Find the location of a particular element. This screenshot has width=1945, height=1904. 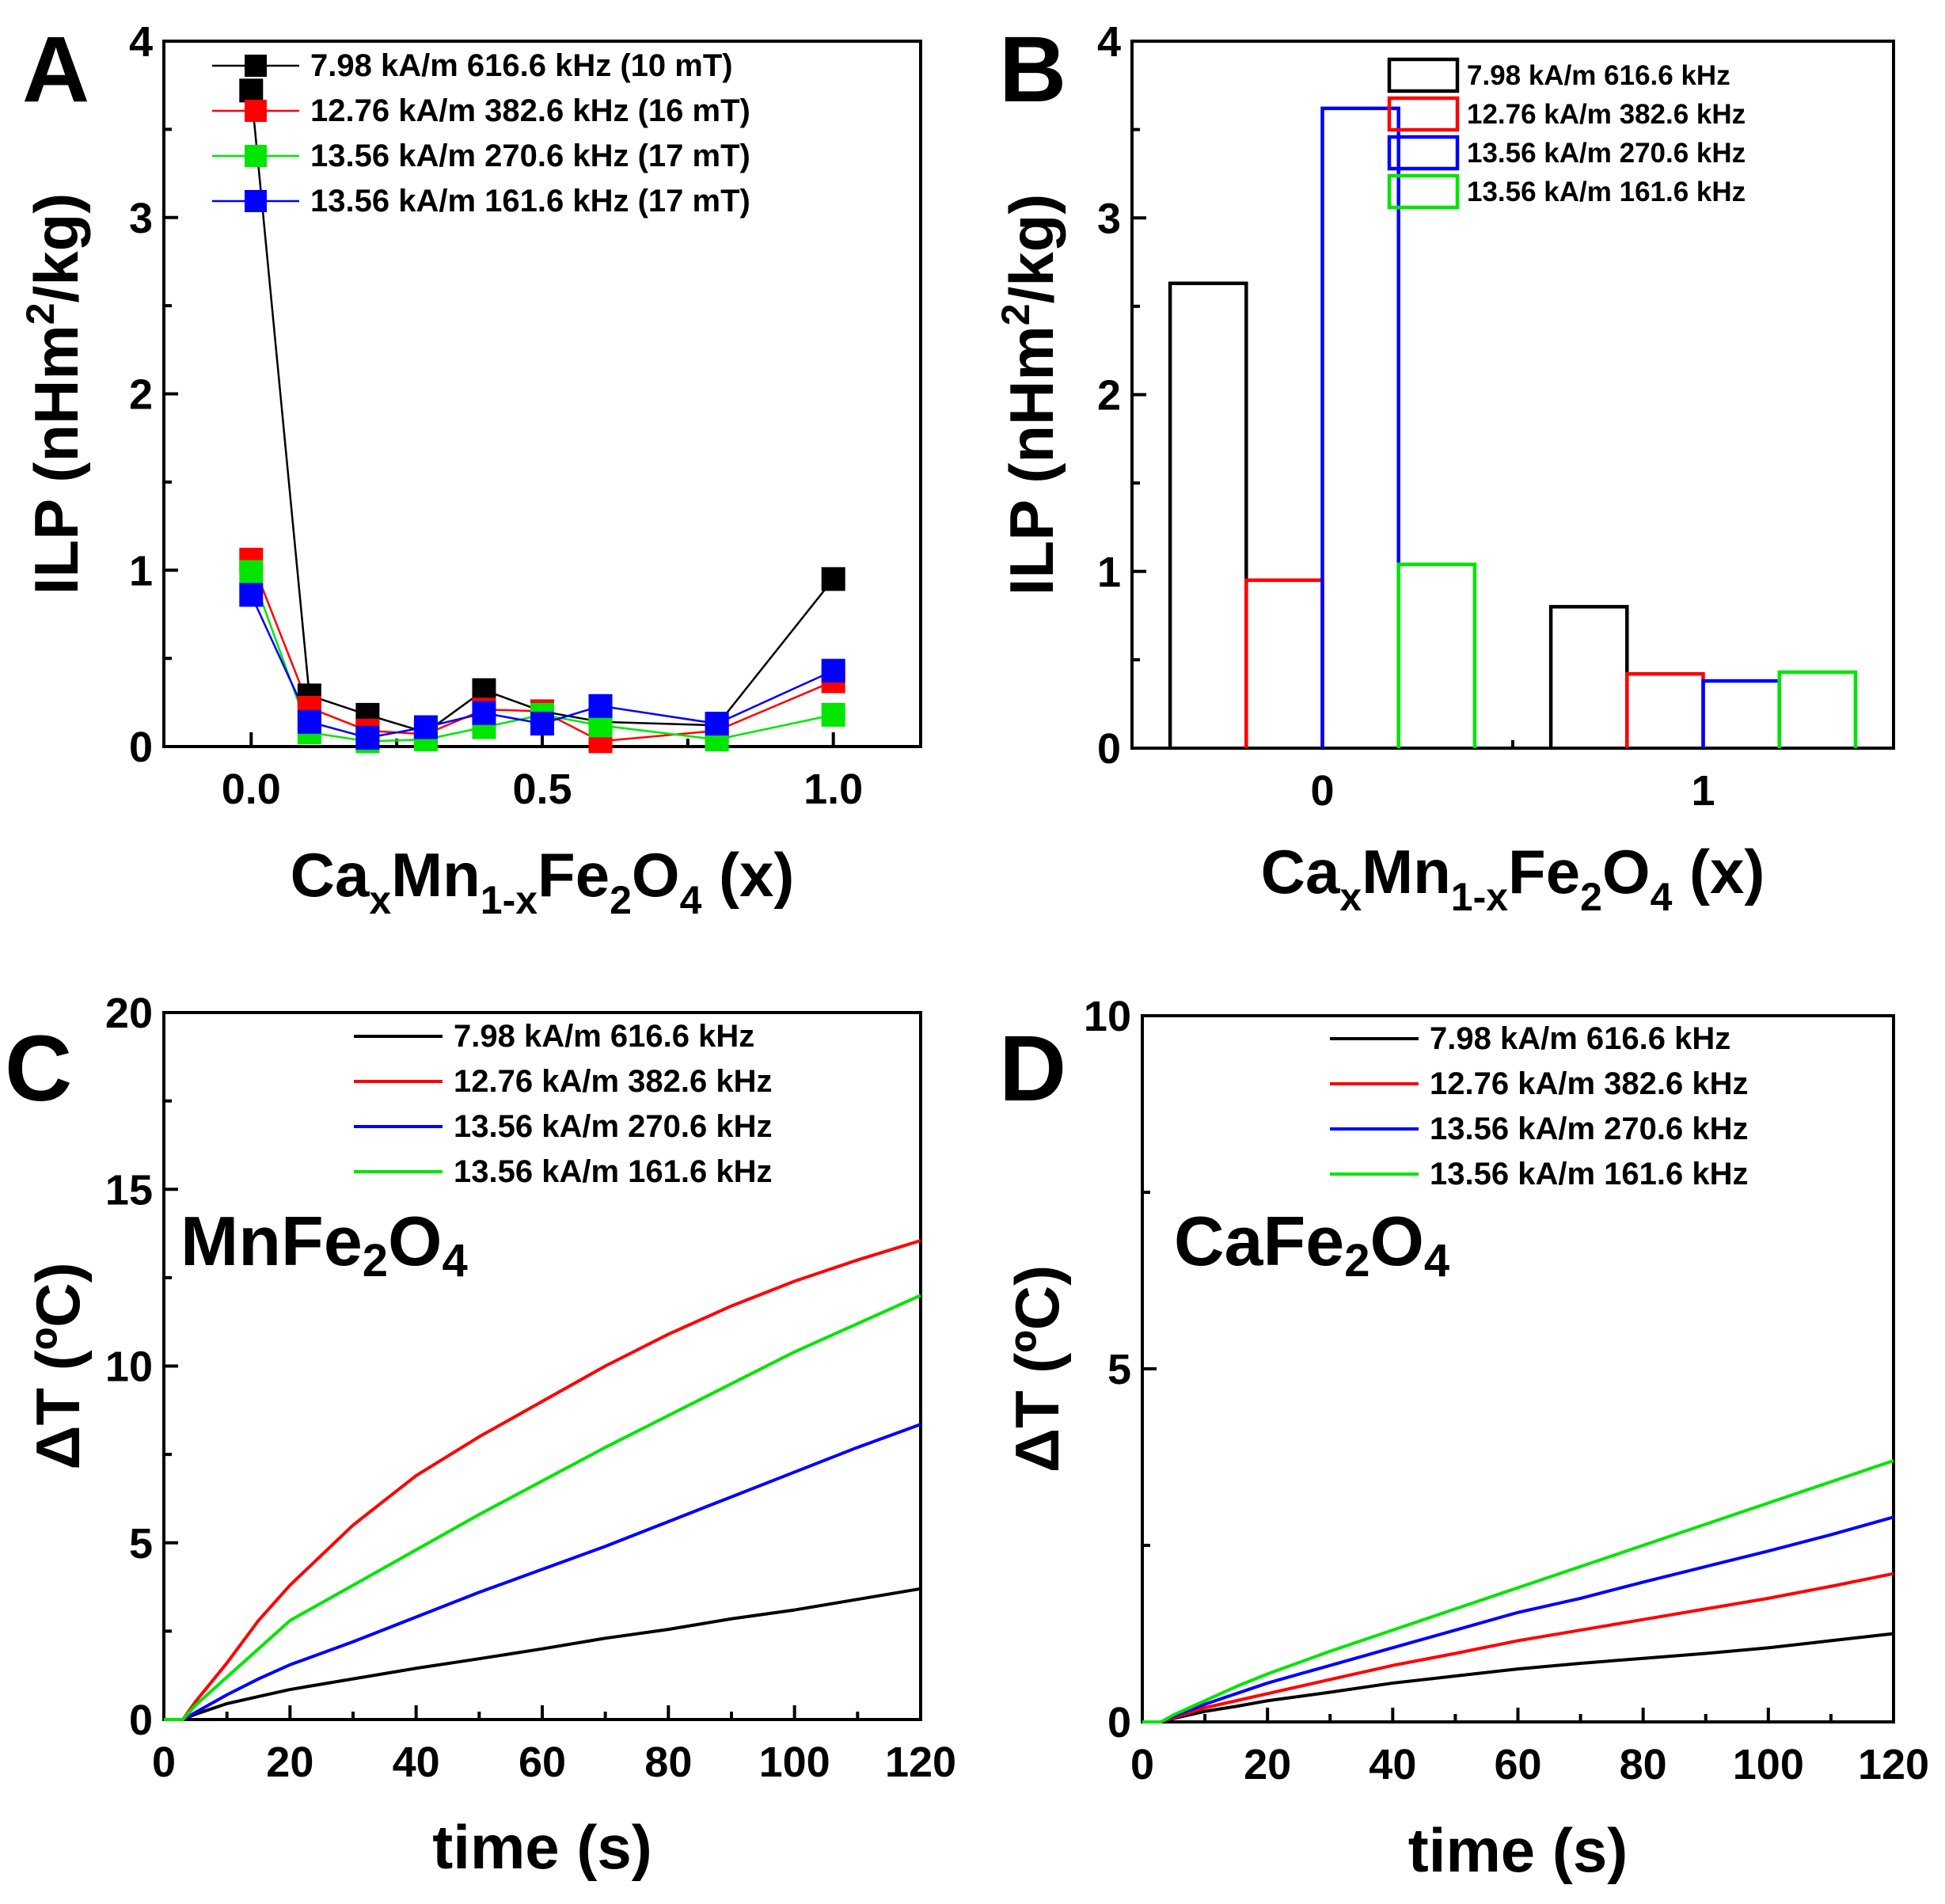

legend-label: 13.56 kA/m 270.6 kHz (17 mT) is located at coordinates (530, 156).